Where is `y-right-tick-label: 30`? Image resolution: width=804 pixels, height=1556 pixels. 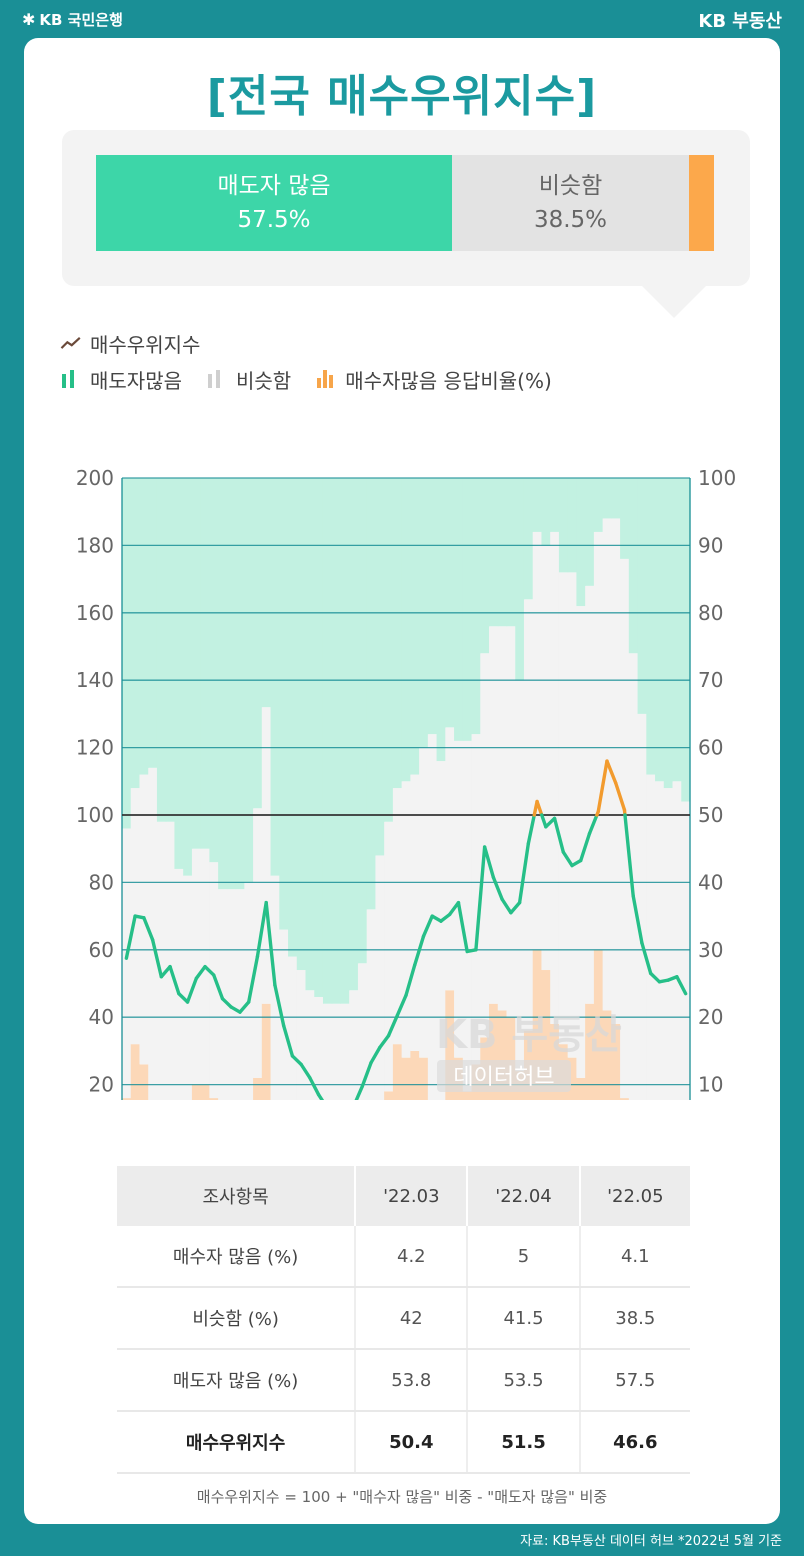
y-right-tick-label: 30 is located at coordinates (710, 950).